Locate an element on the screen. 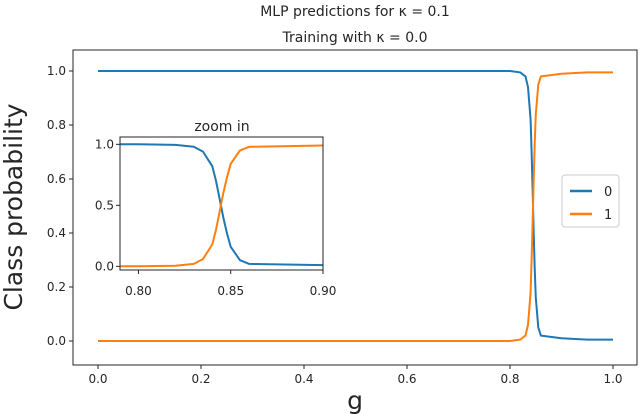 This screenshot has width=640, height=414. inset-x-tick-label: 0.90 is located at coordinates (323, 291).